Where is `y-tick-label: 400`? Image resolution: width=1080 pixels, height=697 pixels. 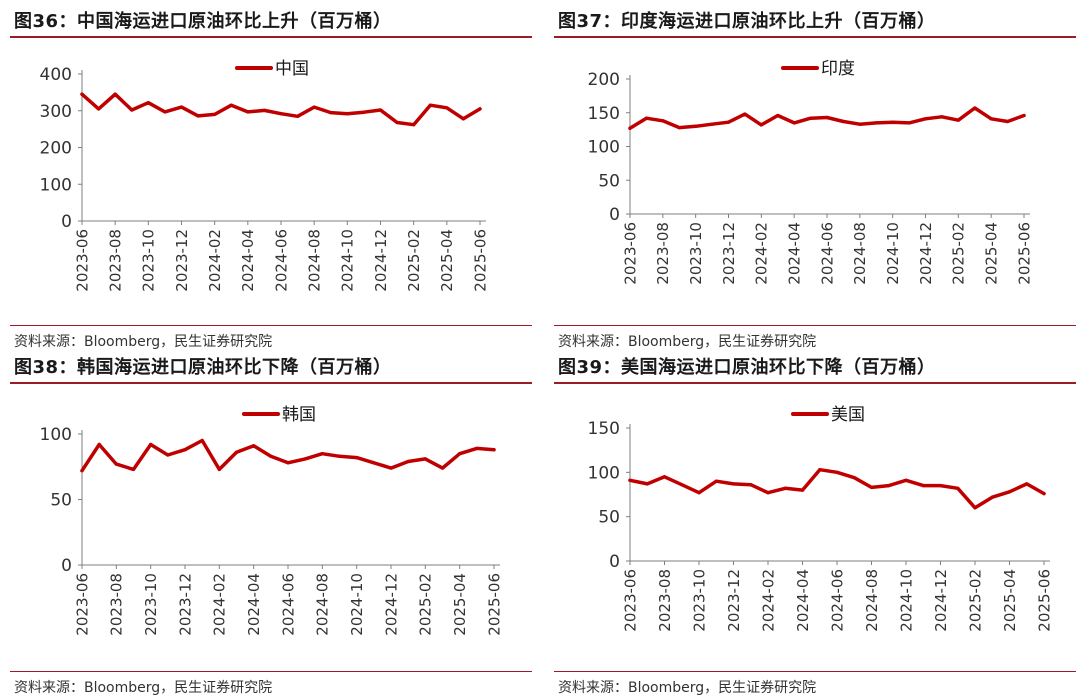
y-tick-label: 400 is located at coordinates (56, 75).